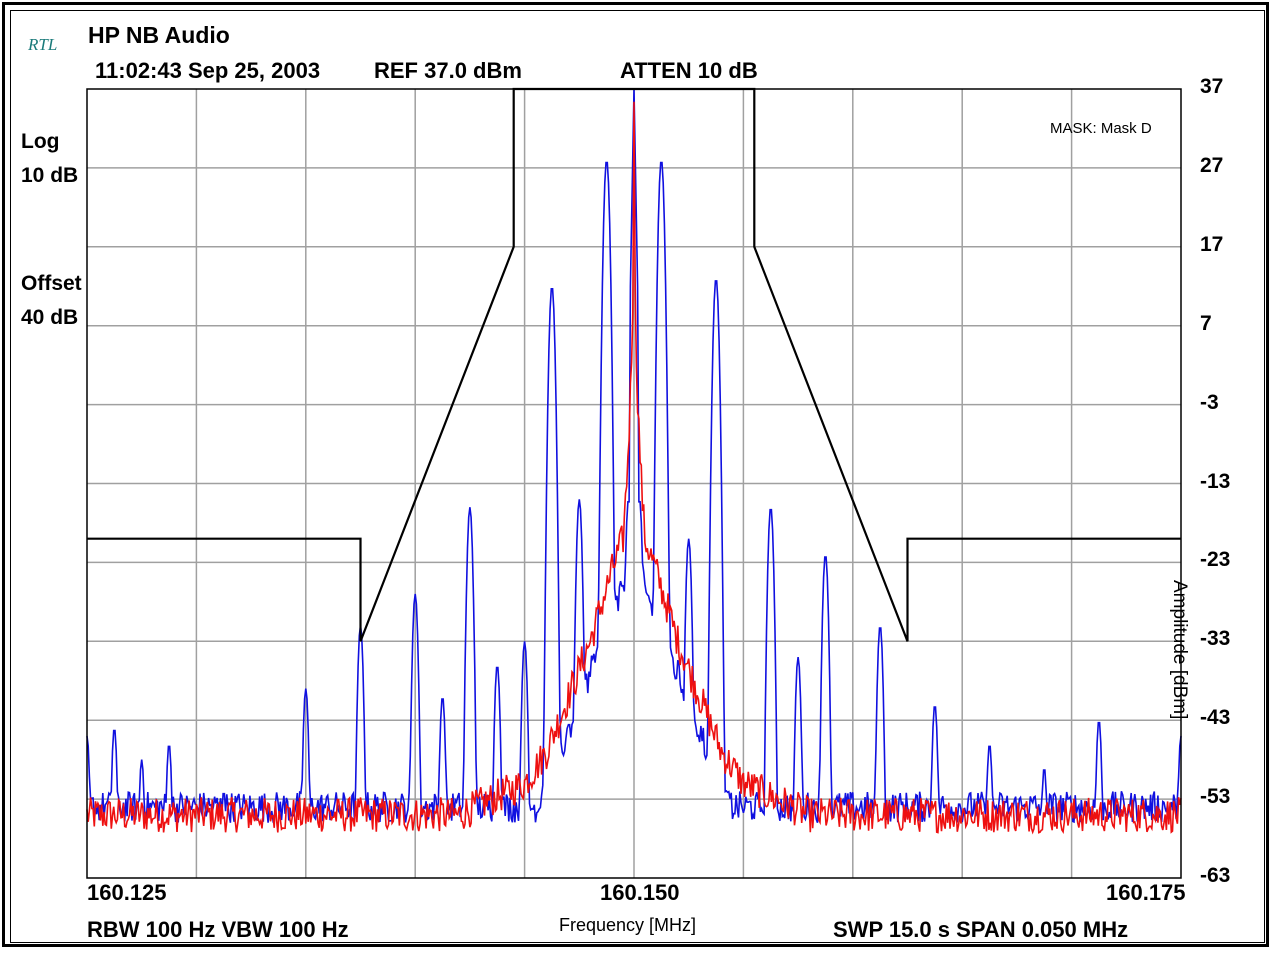 The height and width of the screenshot is (953, 1275). I want to click on y-tick-label: 27, so click(1212, 165).